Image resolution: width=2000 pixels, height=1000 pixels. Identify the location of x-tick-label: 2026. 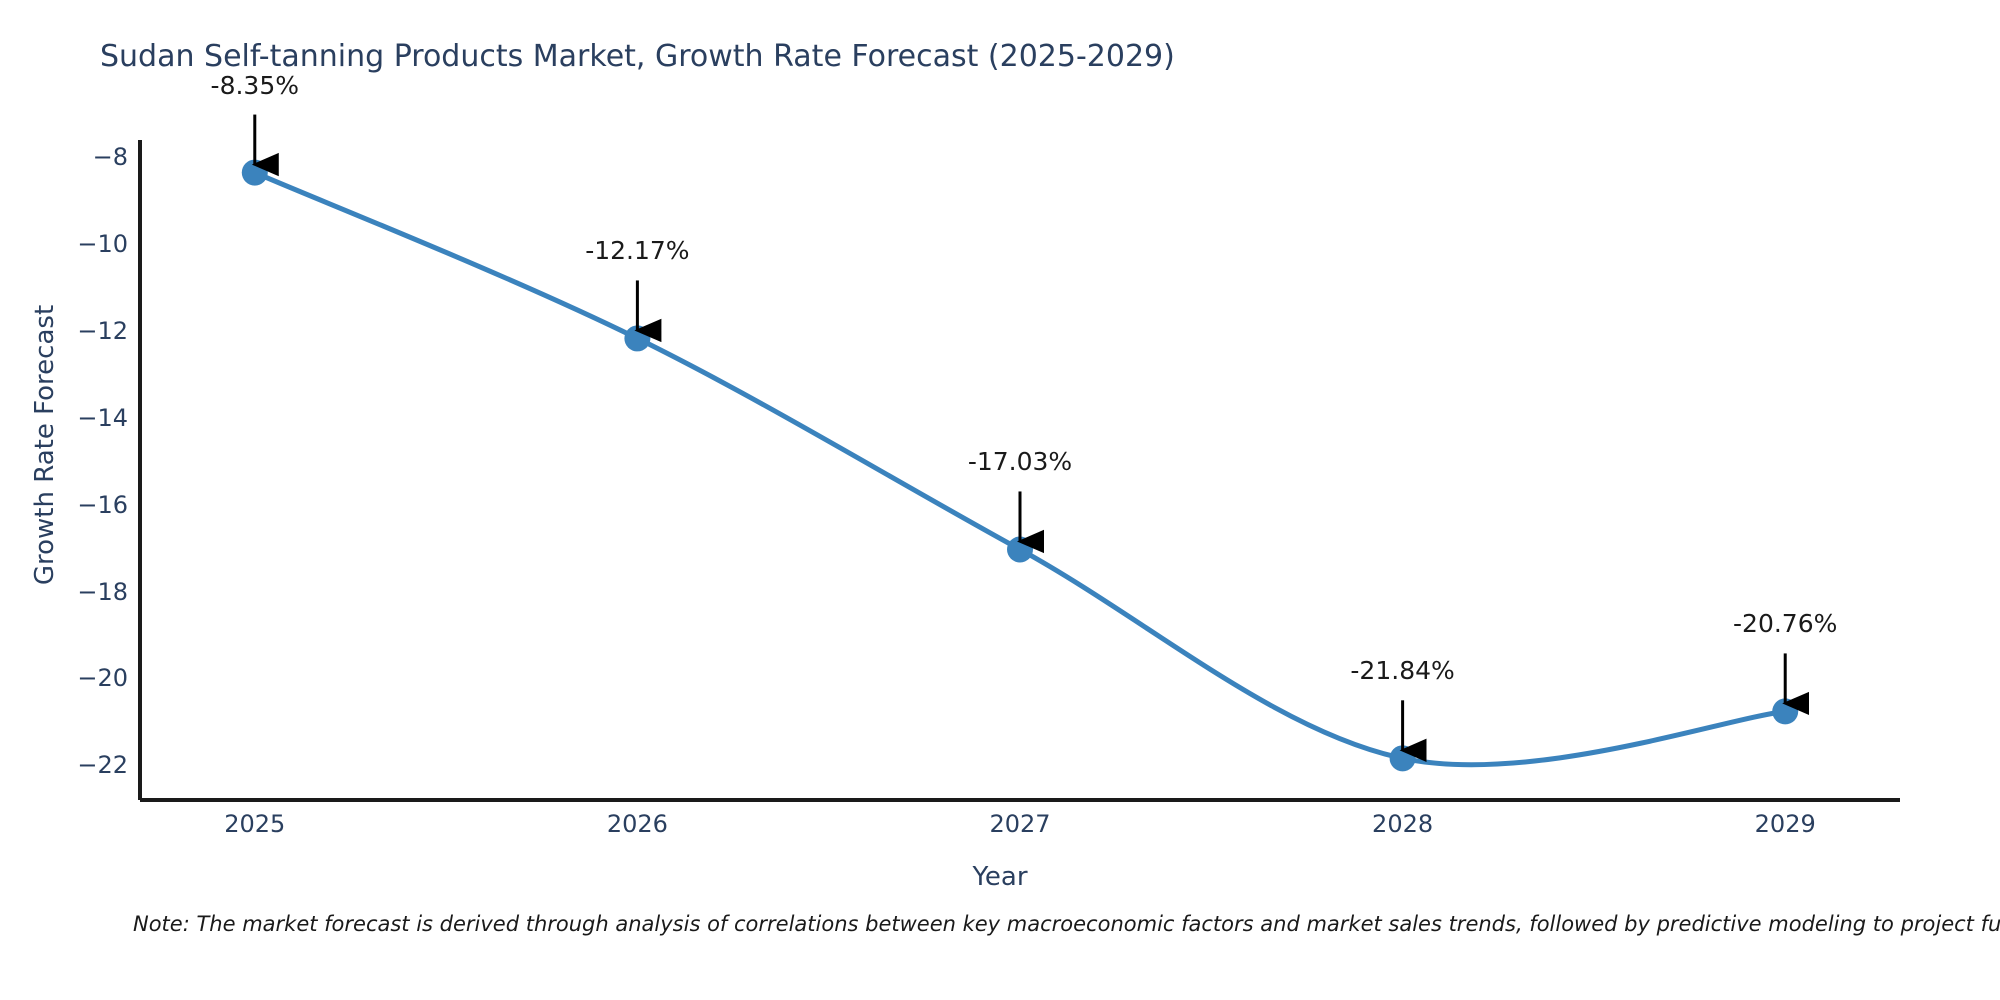
(637, 824).